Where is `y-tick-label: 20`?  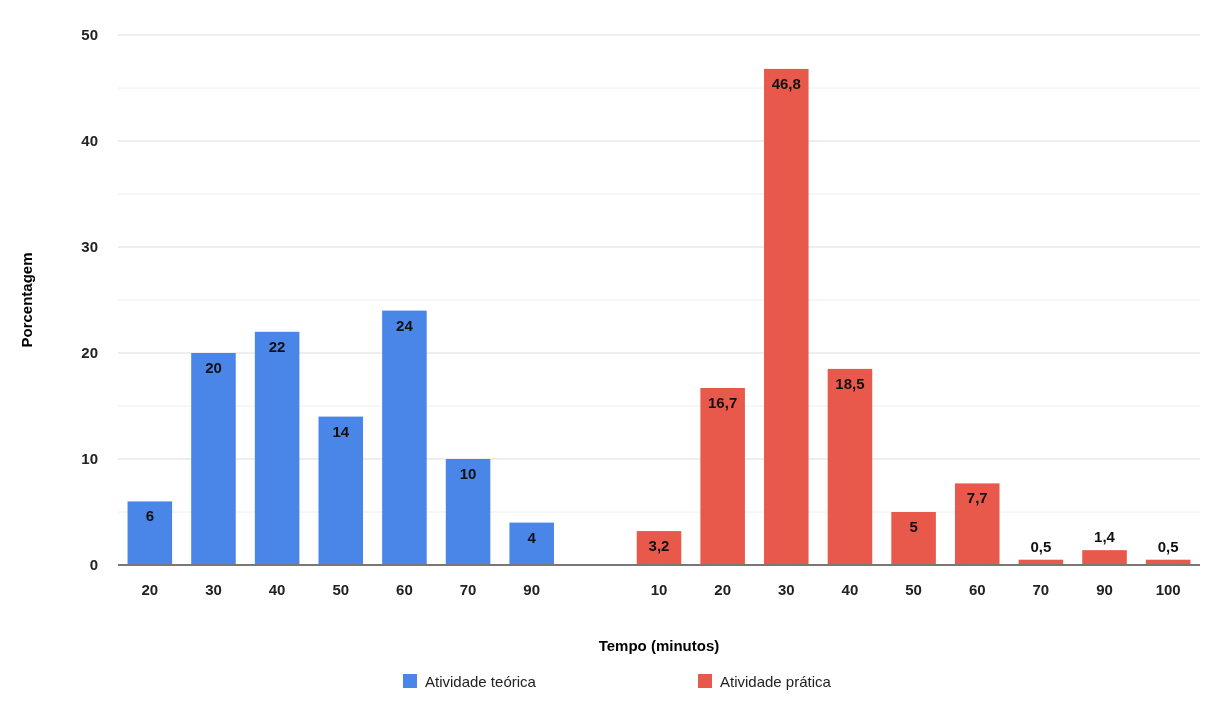
y-tick-label: 20 is located at coordinates (89, 352).